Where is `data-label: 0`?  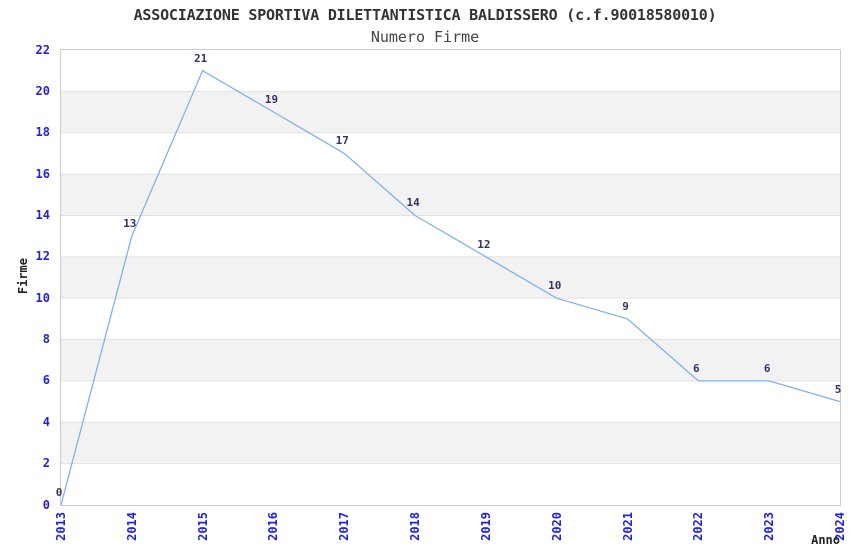 data-label: 0 is located at coordinates (59, 492).